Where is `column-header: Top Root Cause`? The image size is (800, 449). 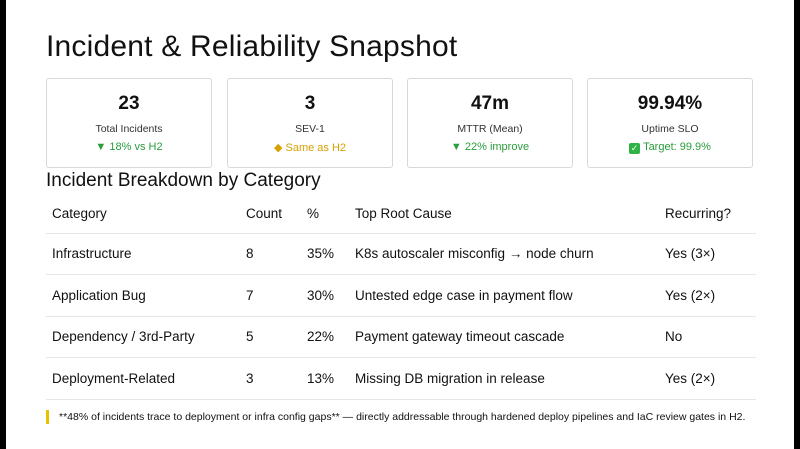 column-header: Top Root Cause is located at coordinates (504, 214).